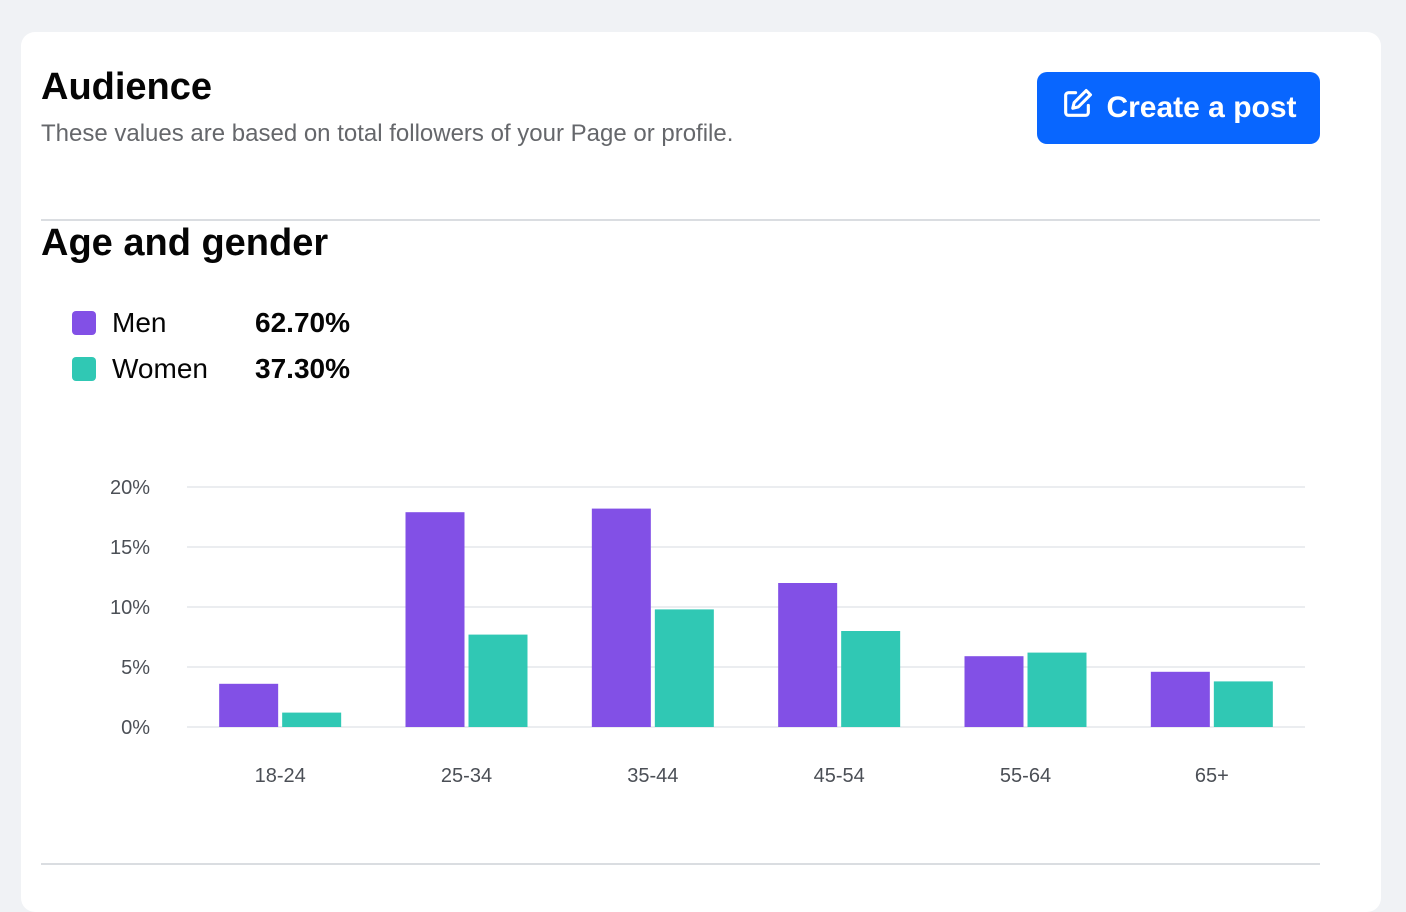 This screenshot has height=912, width=1406. Describe the element at coordinates (211, 323) in the screenshot. I see `legend-item-men: Men 62.70%` at that location.